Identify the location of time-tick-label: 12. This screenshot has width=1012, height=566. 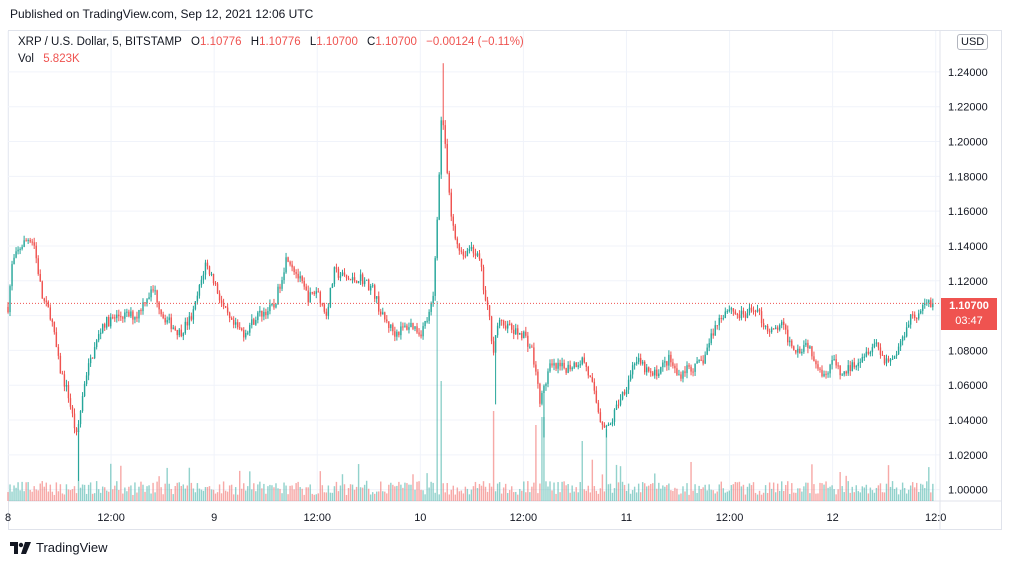
(833, 518).